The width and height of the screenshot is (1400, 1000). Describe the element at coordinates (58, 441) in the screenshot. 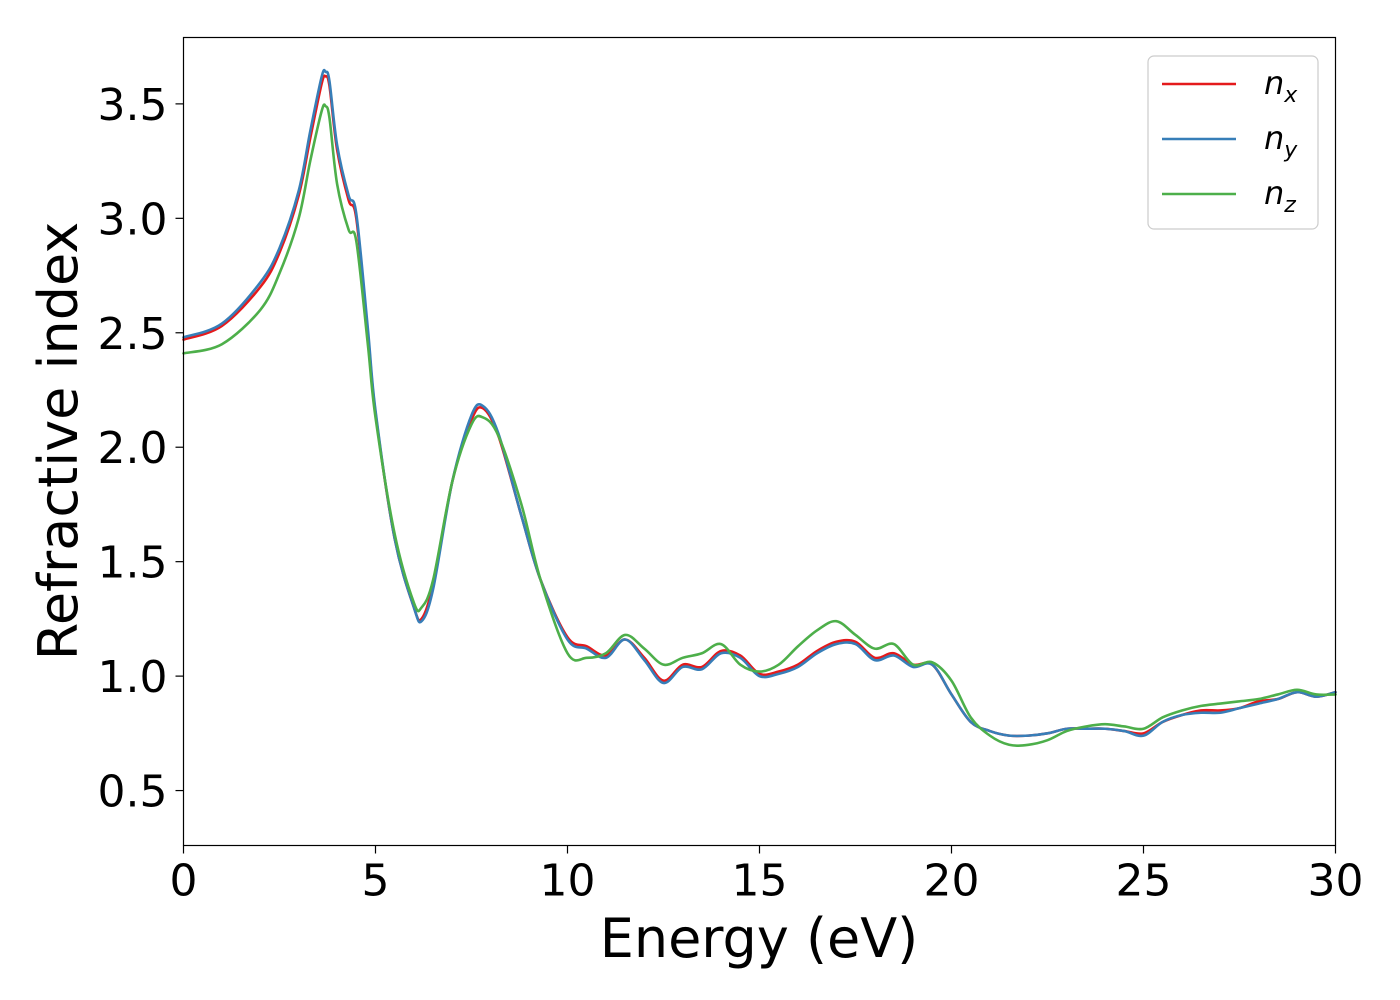

I see `y-axis-label: Refractive index` at that location.